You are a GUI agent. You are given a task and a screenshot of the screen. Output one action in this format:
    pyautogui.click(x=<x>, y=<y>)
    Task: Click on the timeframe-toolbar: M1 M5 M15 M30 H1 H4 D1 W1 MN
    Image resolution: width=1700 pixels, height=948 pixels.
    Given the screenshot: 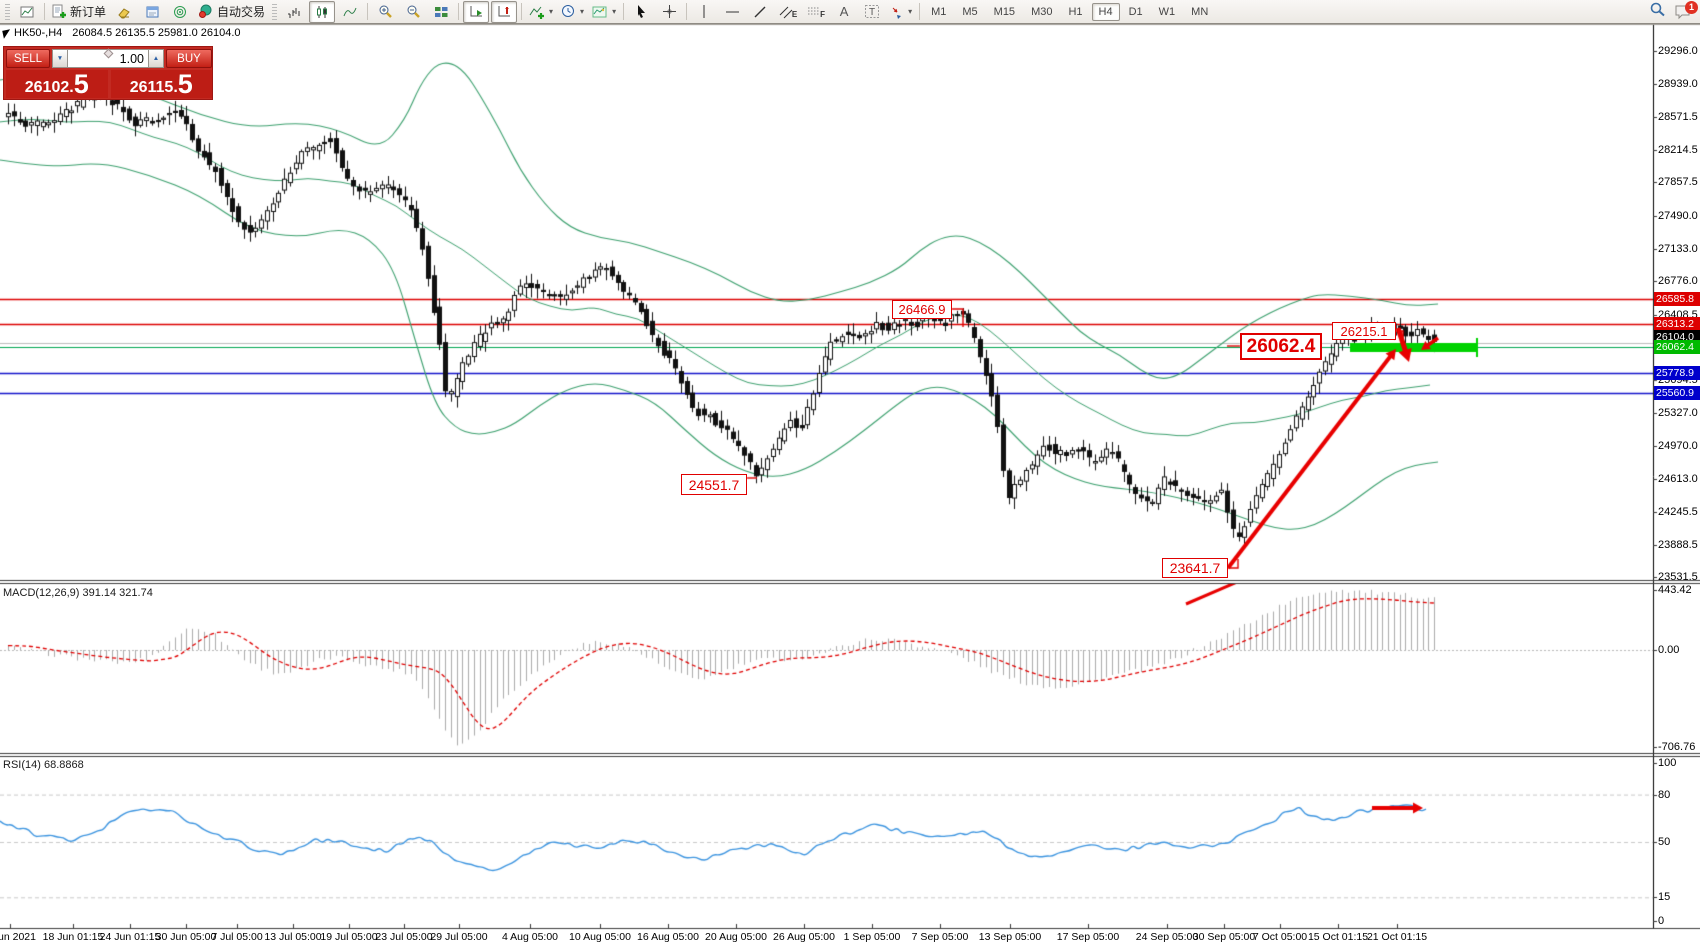 What is the action you would take?
    pyautogui.click(x=1069, y=11)
    